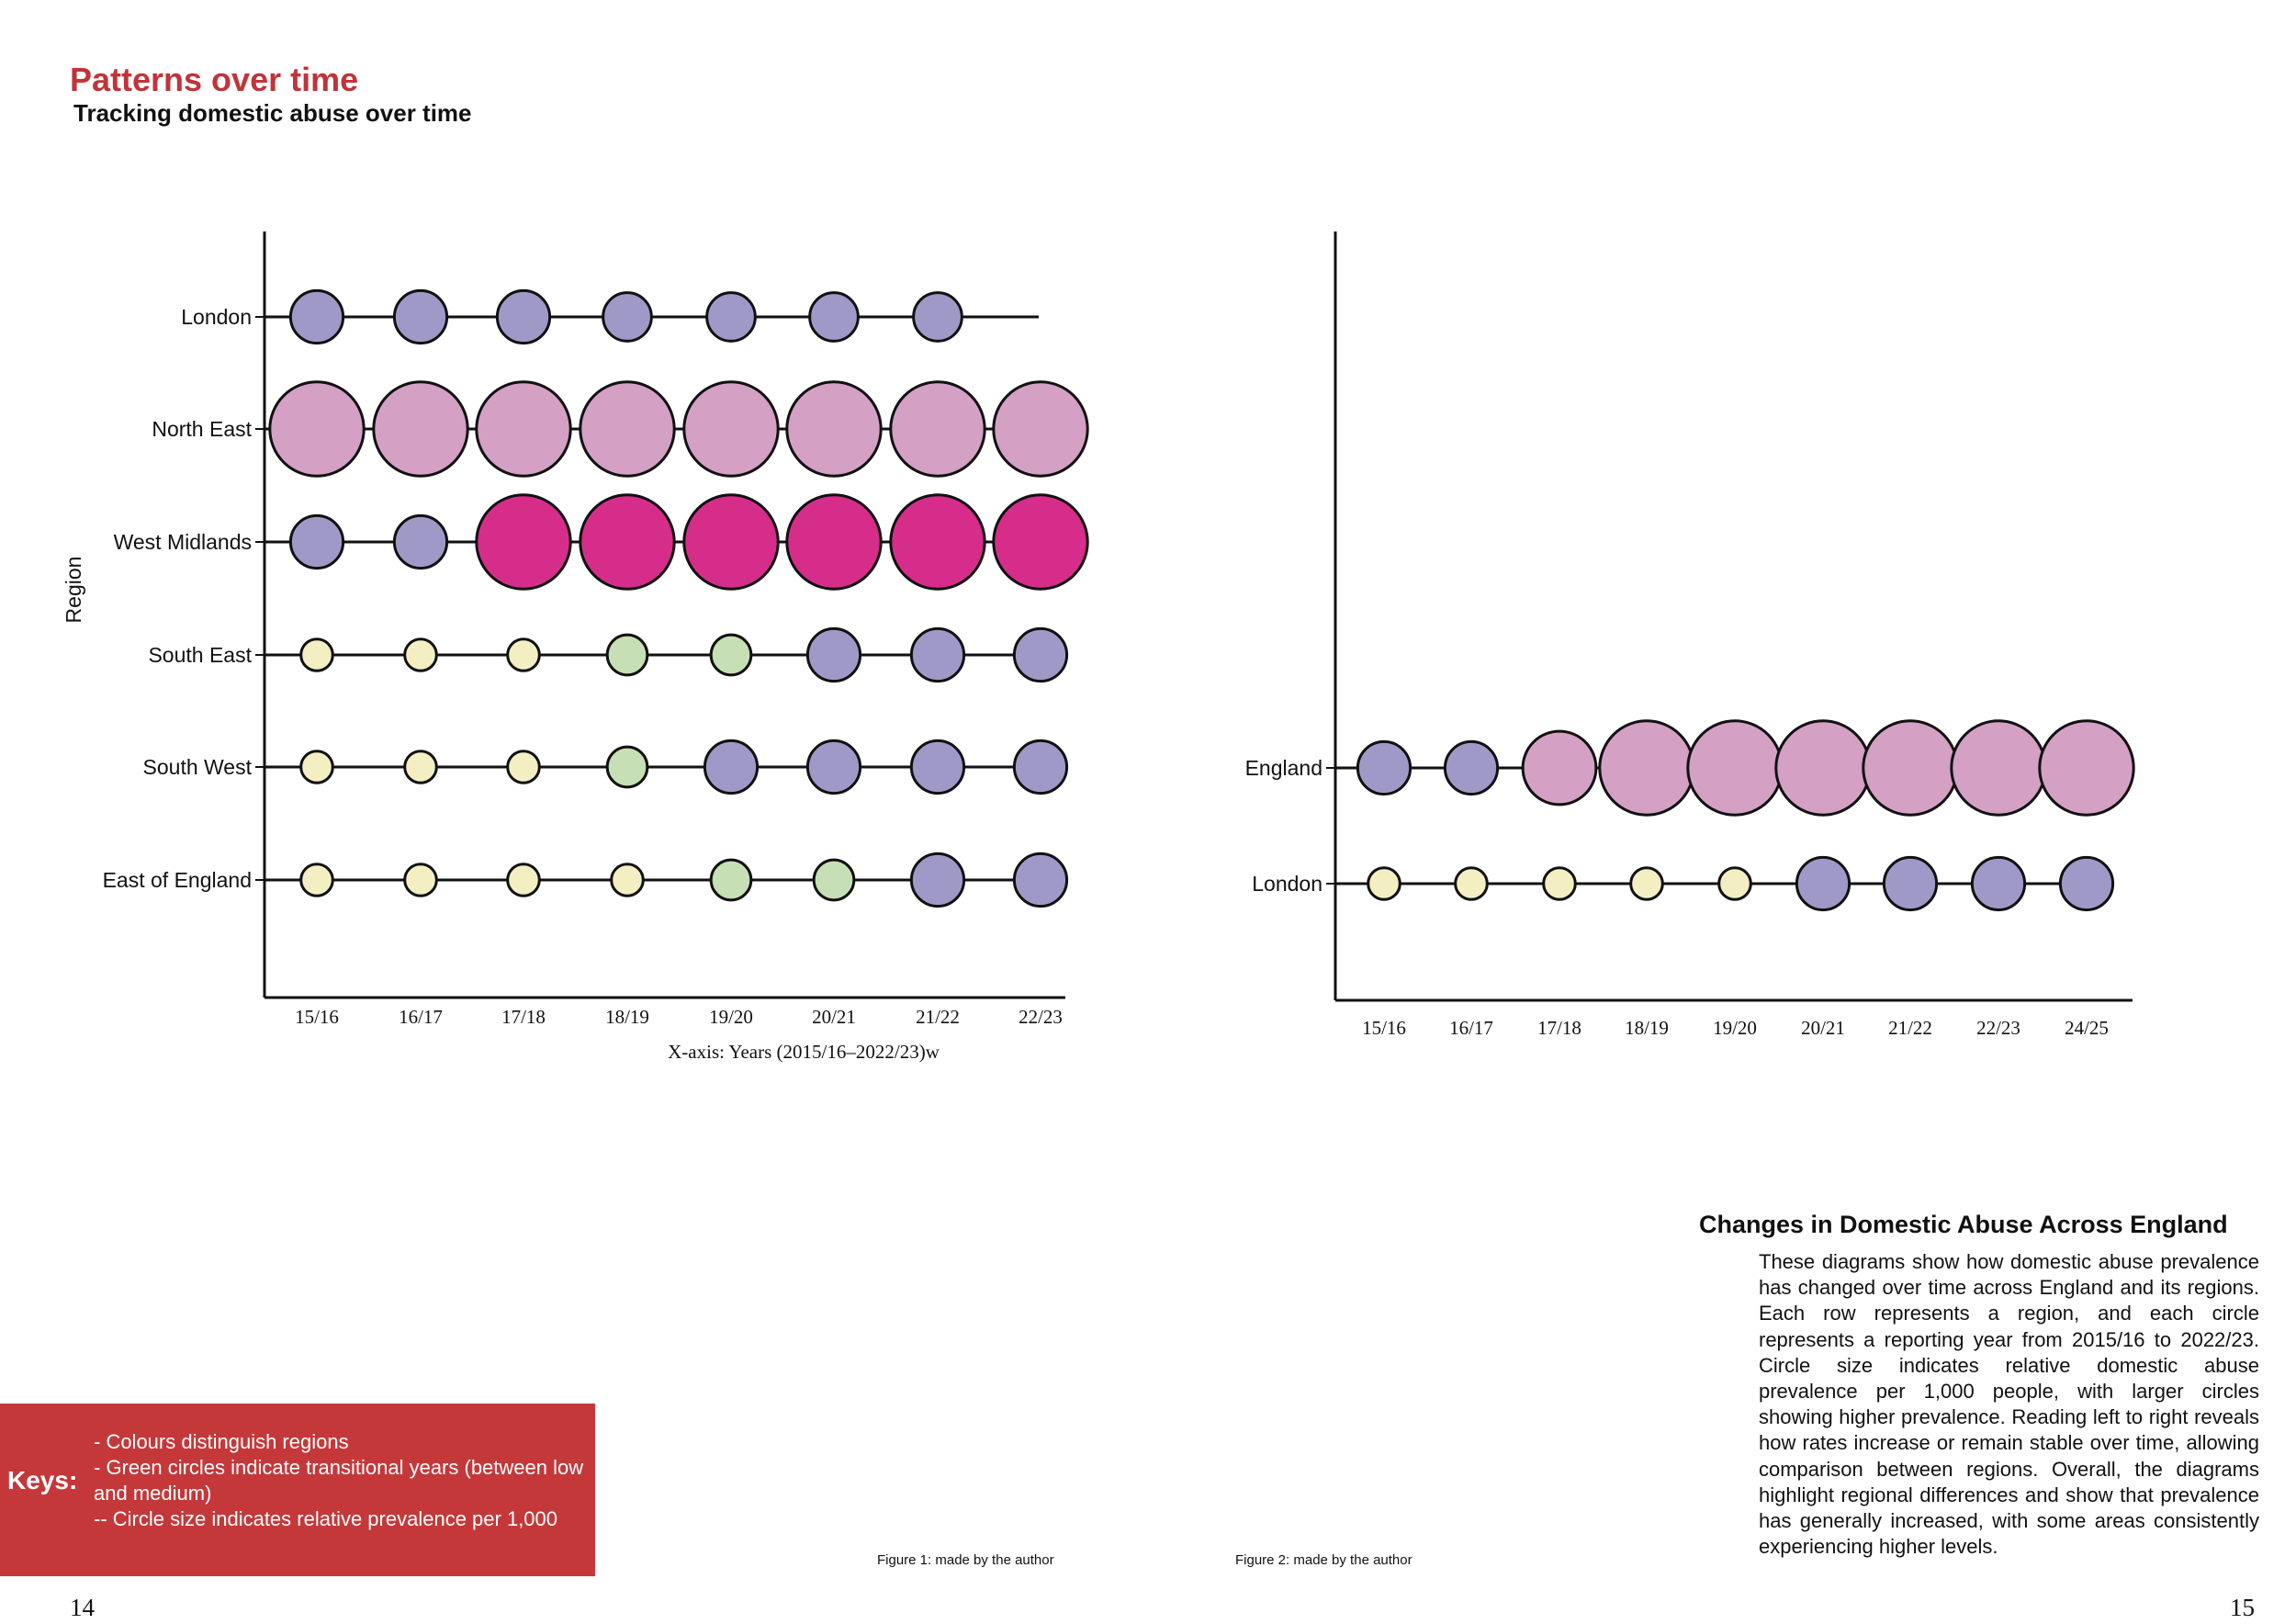  Describe the element at coordinates (2243, 1607) in the screenshot. I see `page-number-right: 15` at that location.